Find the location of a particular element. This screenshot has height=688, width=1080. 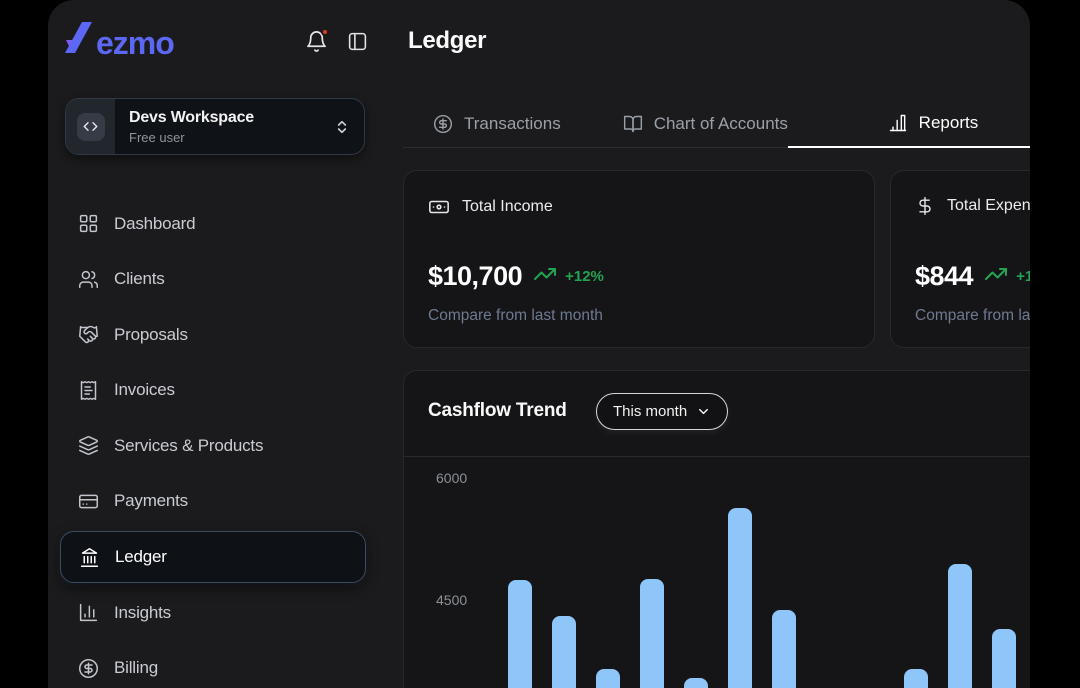

page-title: Ledger is located at coordinates (447, 40).